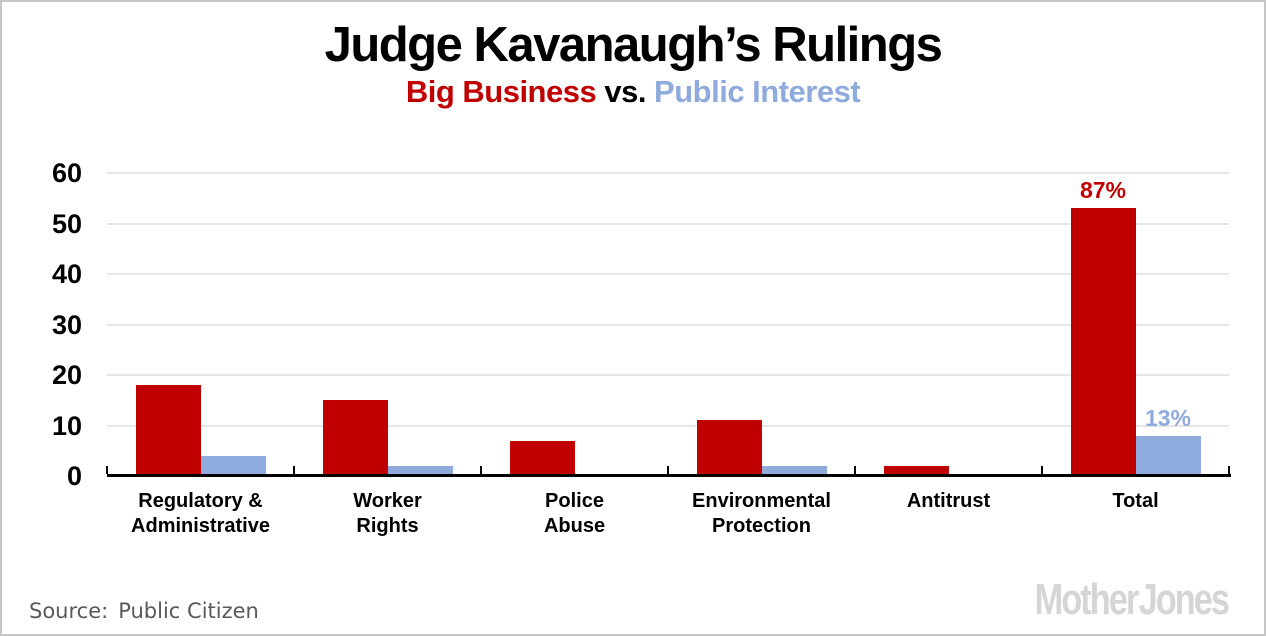  I want to click on y-axis-label-0: 0, so click(74, 476).